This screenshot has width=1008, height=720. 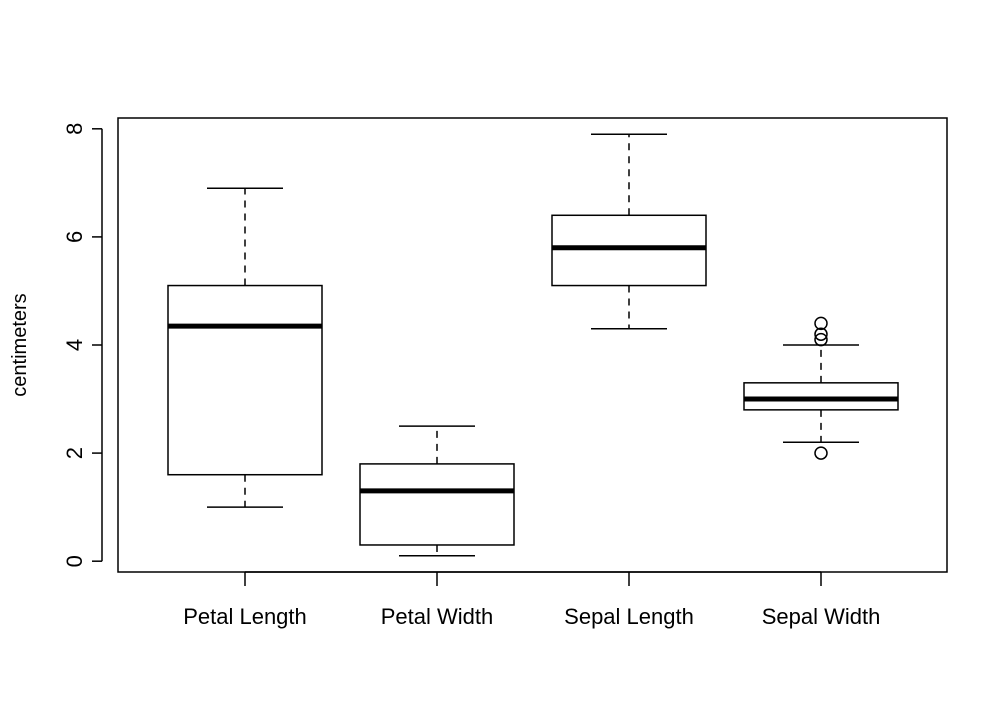 I want to click on y-tick-label: 6, so click(x=74, y=237).